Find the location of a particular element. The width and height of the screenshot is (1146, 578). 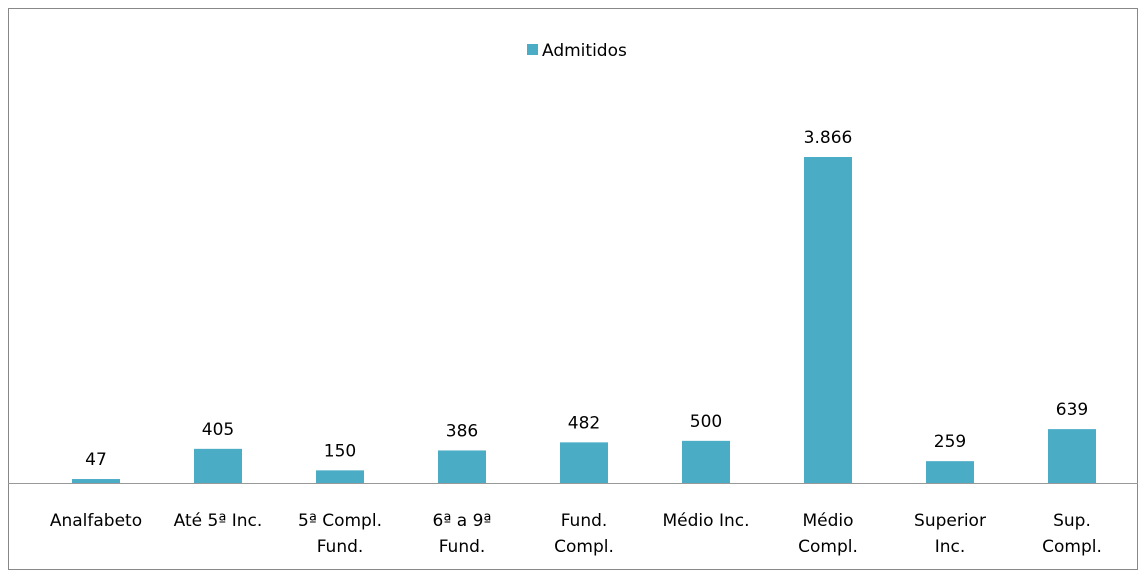

data-label: 3.866 is located at coordinates (828, 138).